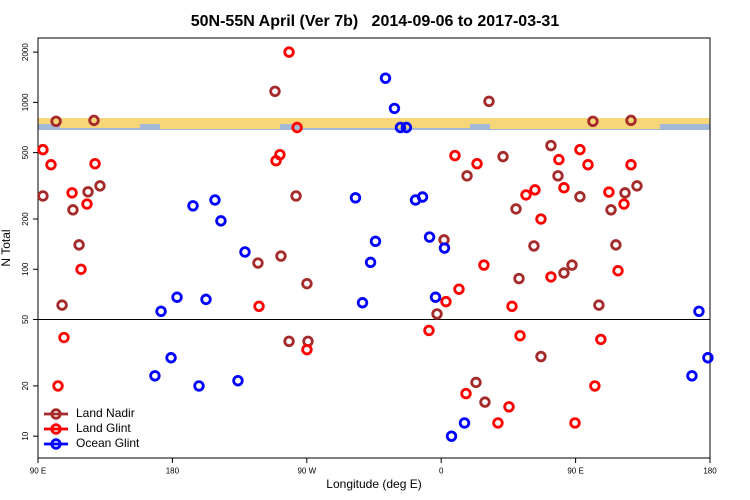 The width and height of the screenshot is (750, 500). What do you see at coordinates (173, 471) in the screenshot?
I see `x-tick-label: 180` at bounding box center [173, 471].